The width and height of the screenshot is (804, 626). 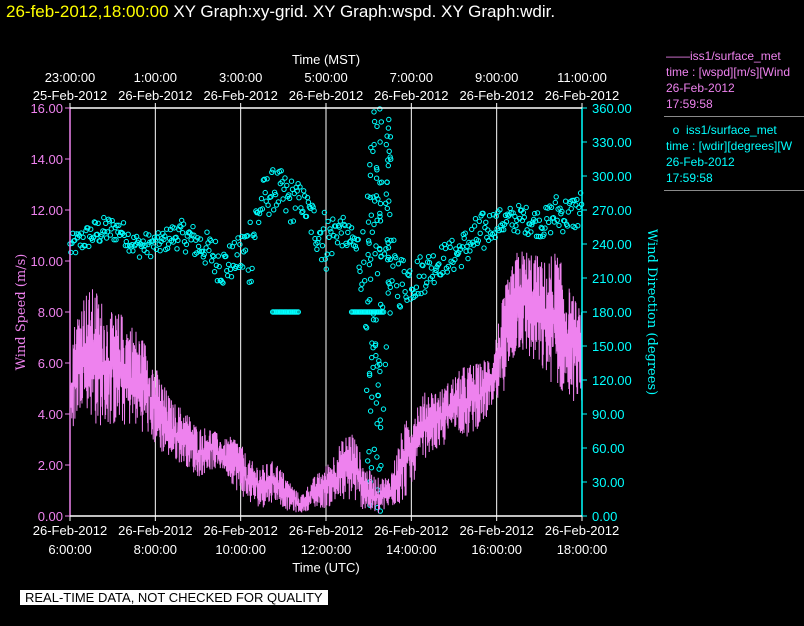 I want to click on header-timestamp: 26-feb-2012,18:00:00, so click(x=87, y=11).